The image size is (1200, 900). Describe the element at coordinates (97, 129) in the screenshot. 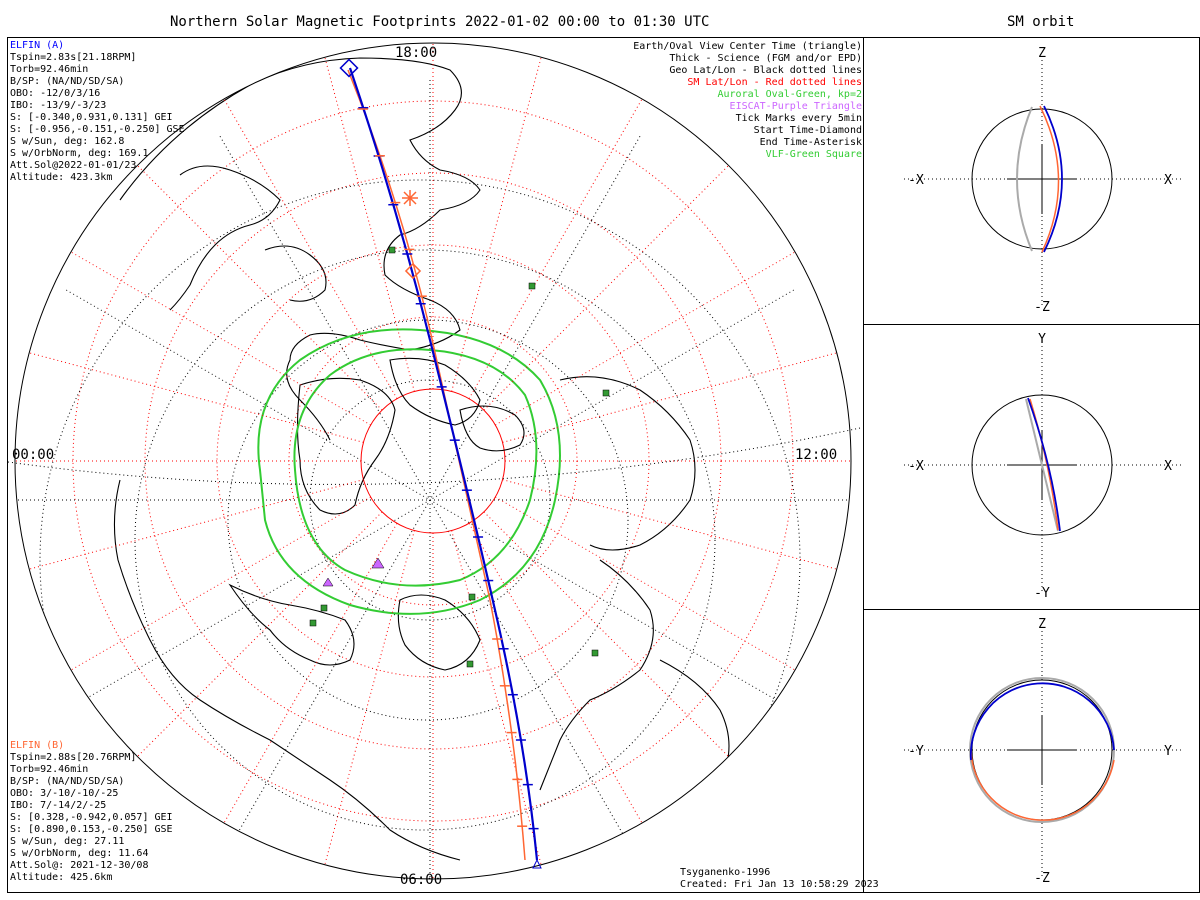

I see `elfin-a-info-line: S: [-0.956,-0.151,-0.250] GSE` at that location.